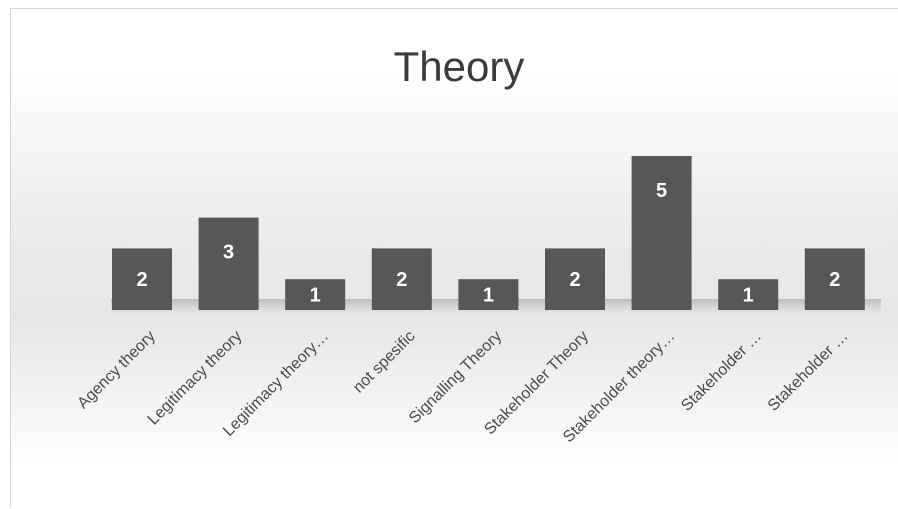  I want to click on category-label-5: Signalling Theory, so click(455, 377).